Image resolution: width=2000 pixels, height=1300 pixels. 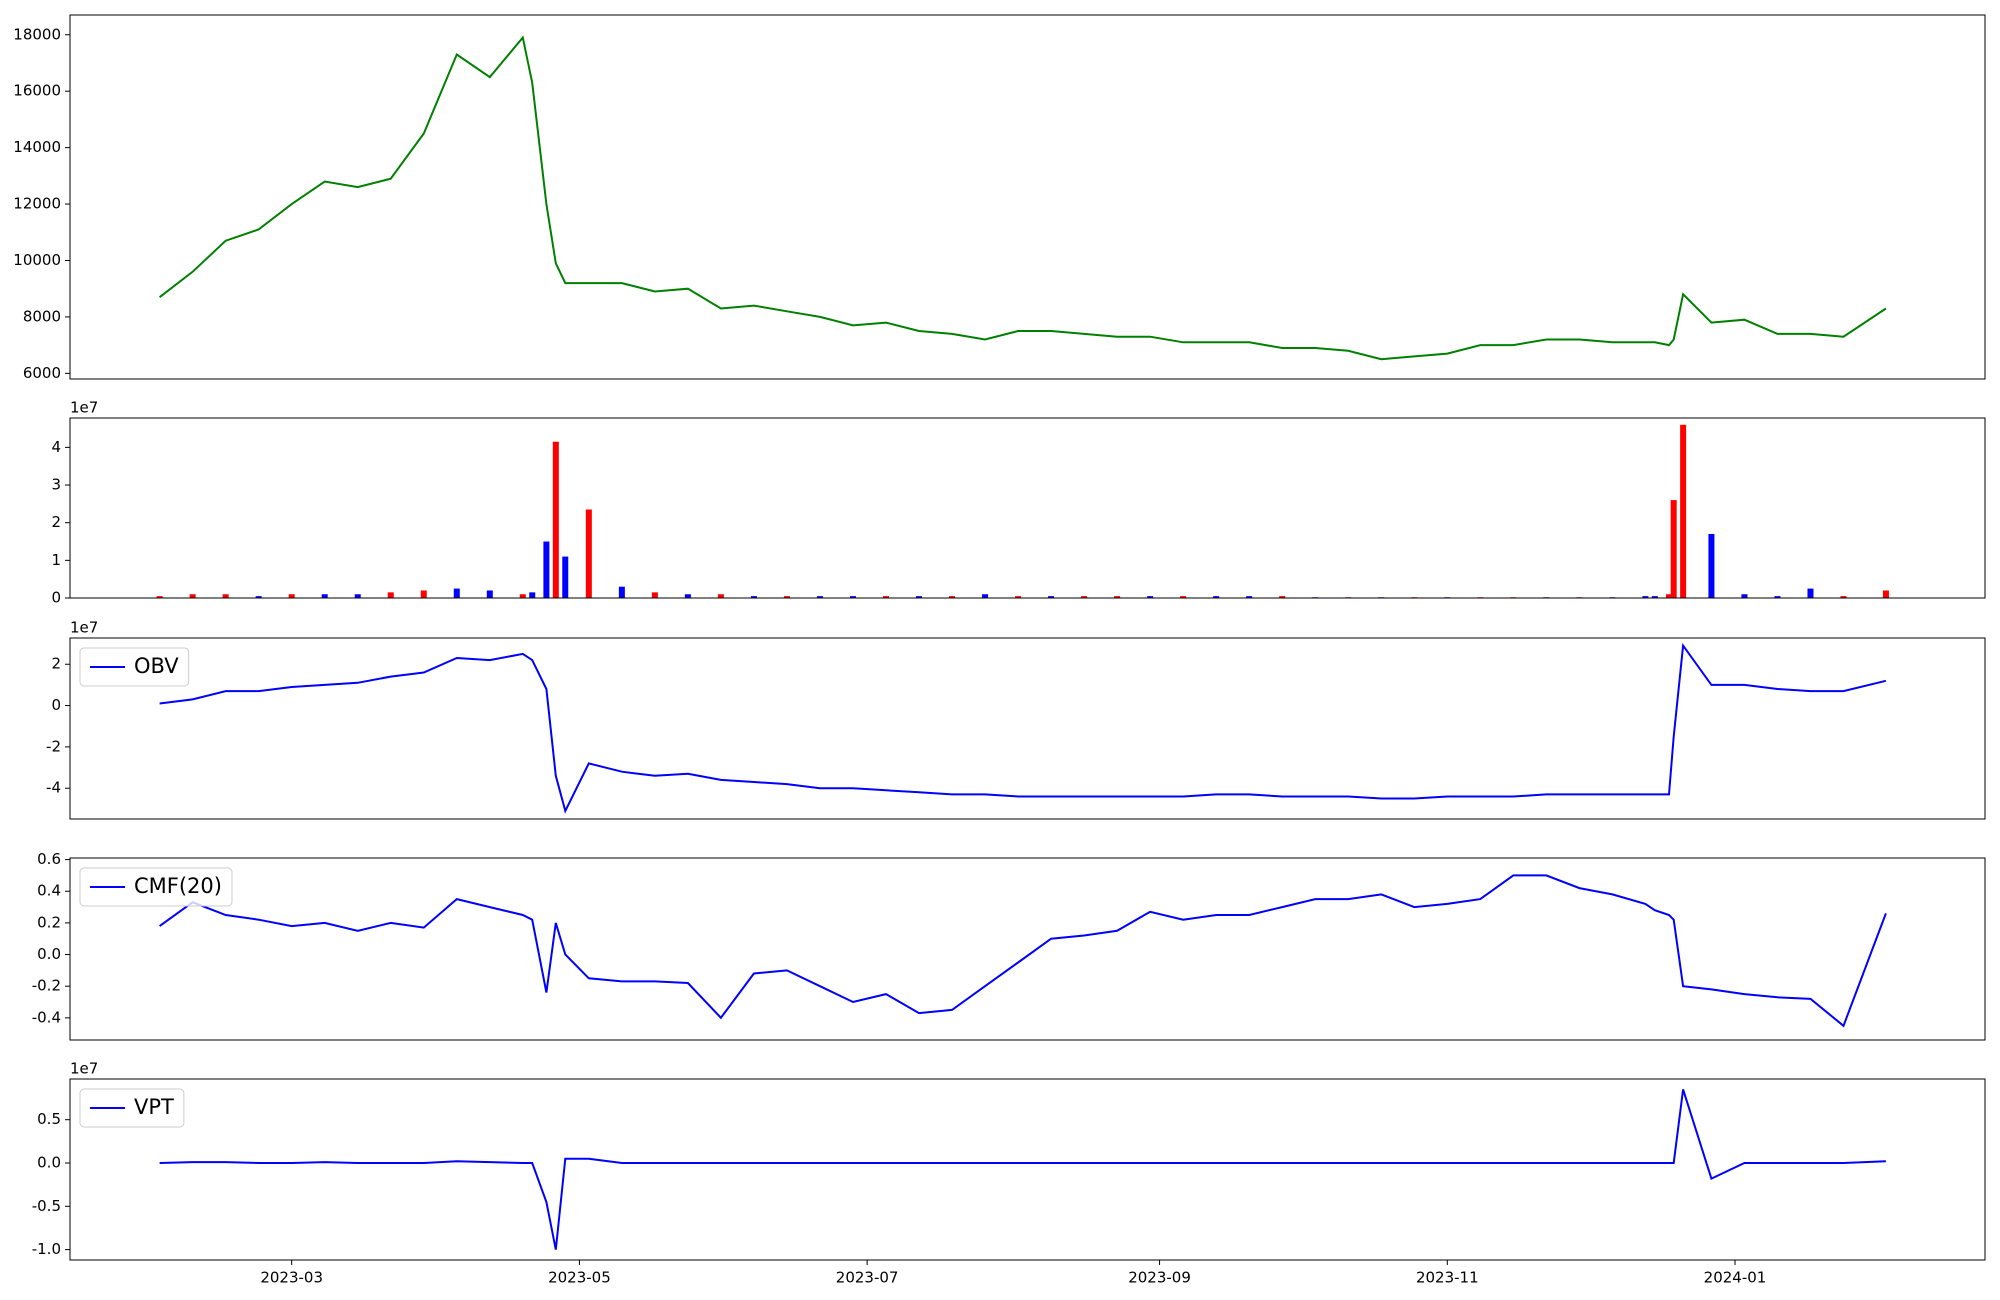 I want to click on y-tick-label: 3, so click(x=56, y=485).